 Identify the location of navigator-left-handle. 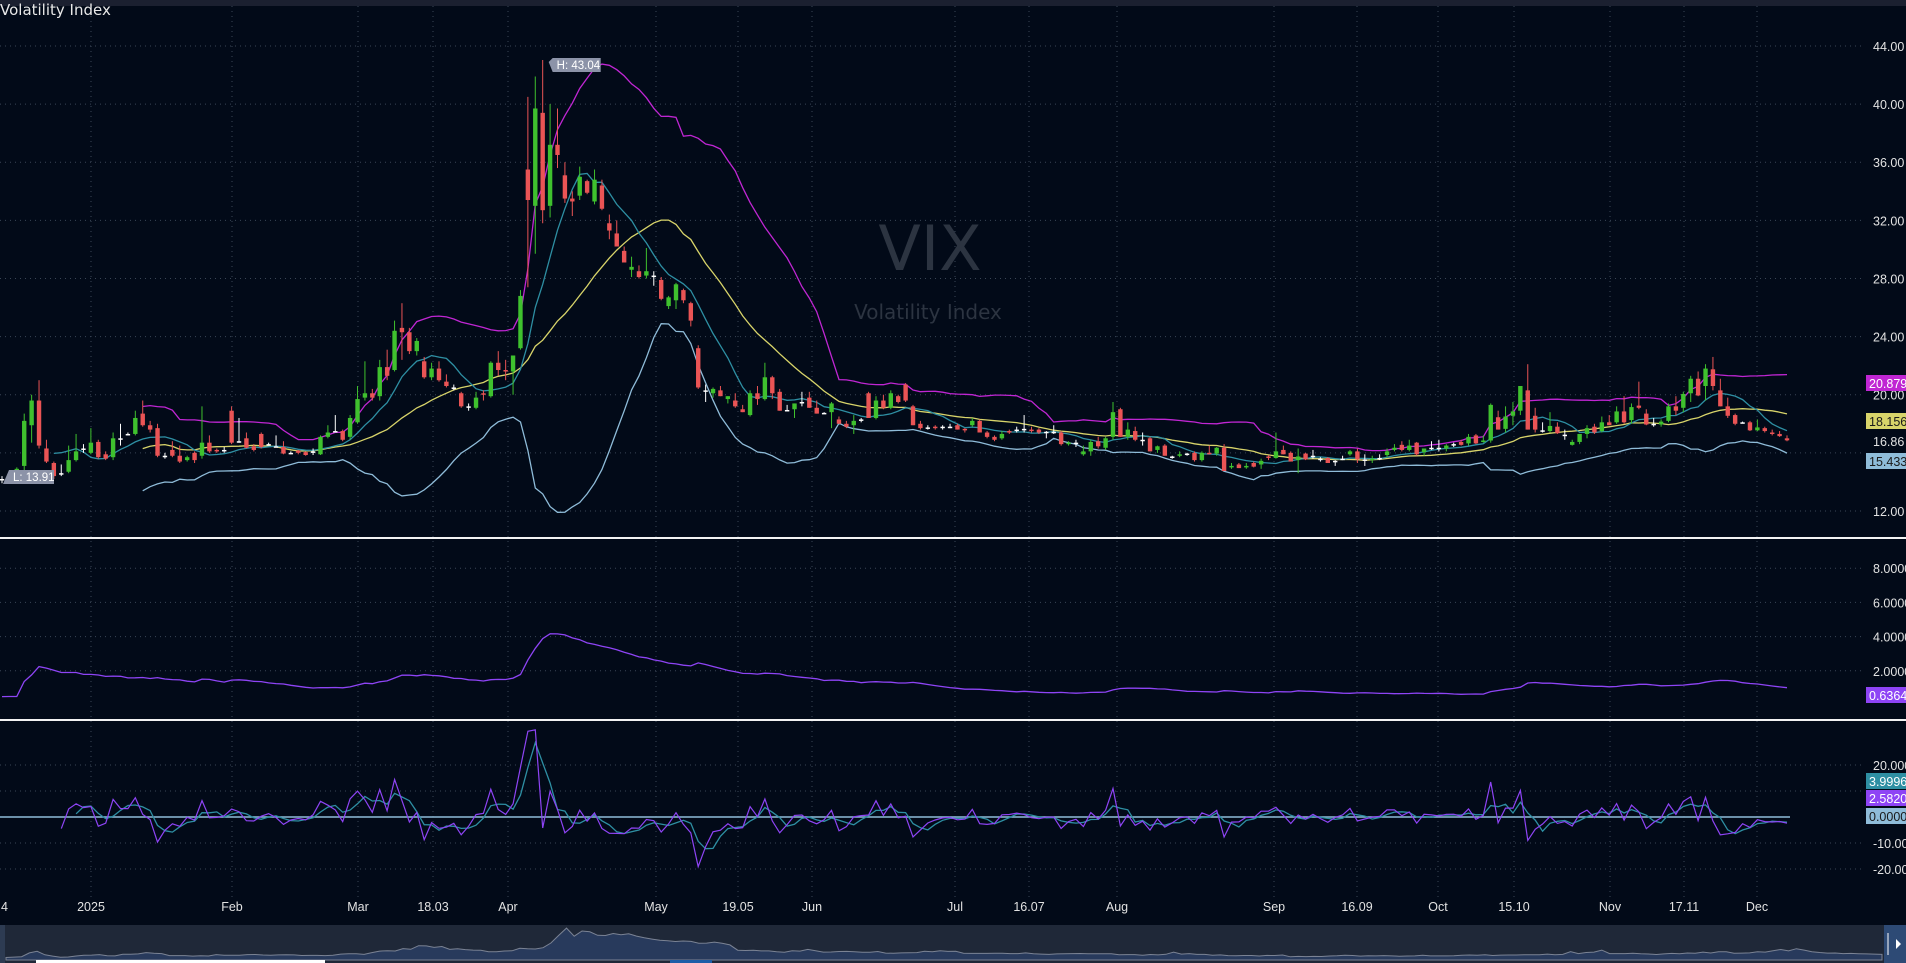
(2, 944).